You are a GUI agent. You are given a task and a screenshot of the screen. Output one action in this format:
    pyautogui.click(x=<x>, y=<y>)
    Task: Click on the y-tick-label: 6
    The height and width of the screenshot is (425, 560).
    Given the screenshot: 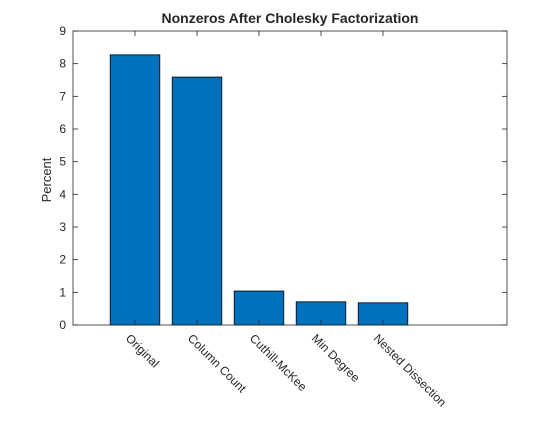 What is the action you would take?
    pyautogui.click(x=62, y=129)
    